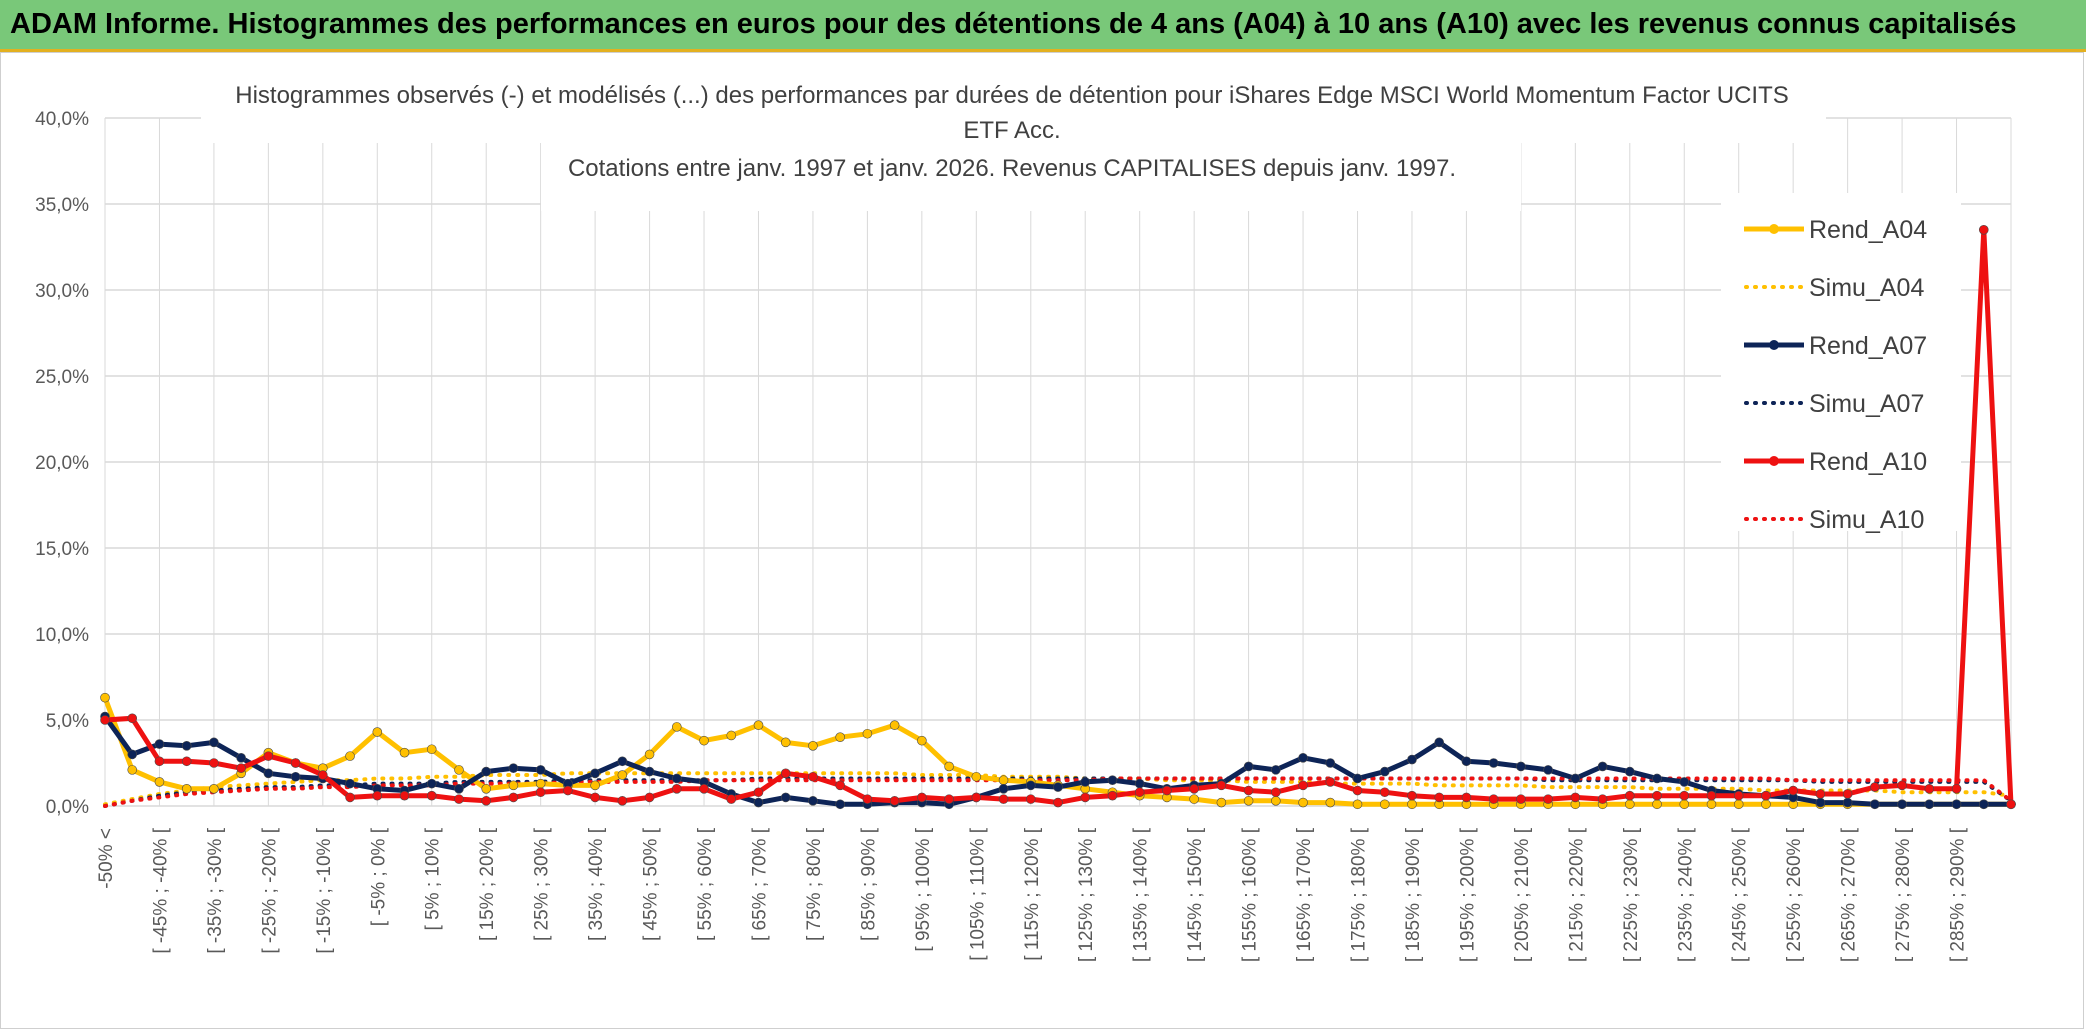 The image size is (2086, 1031). I want to click on x-tick-label: [ 275% ; 280% [, so click(1903, 894).